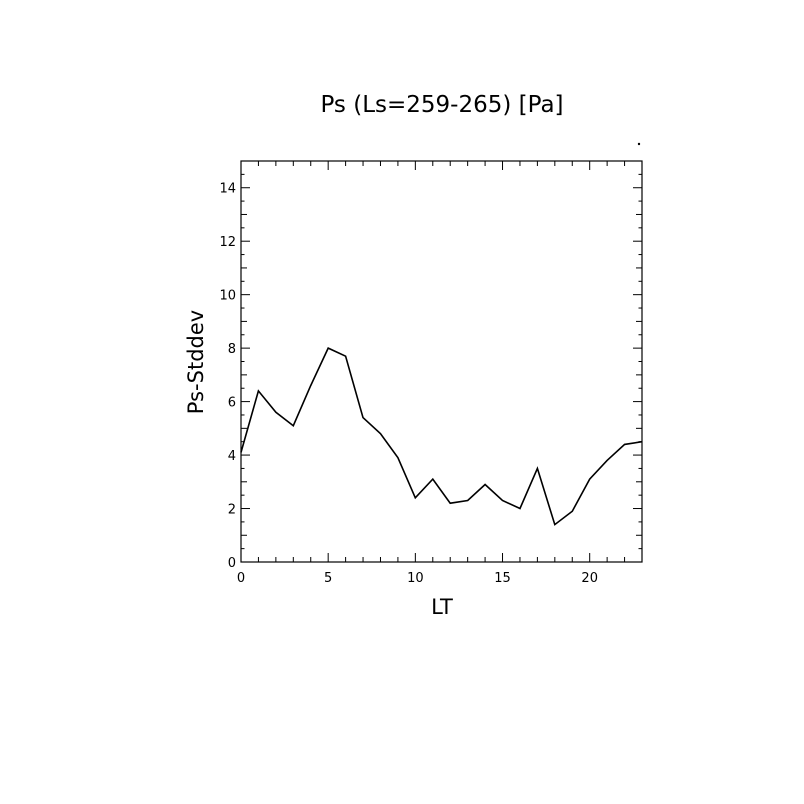 This screenshot has height=804, width=804. I want to click on corner-dot-mark, so click(639, 144).